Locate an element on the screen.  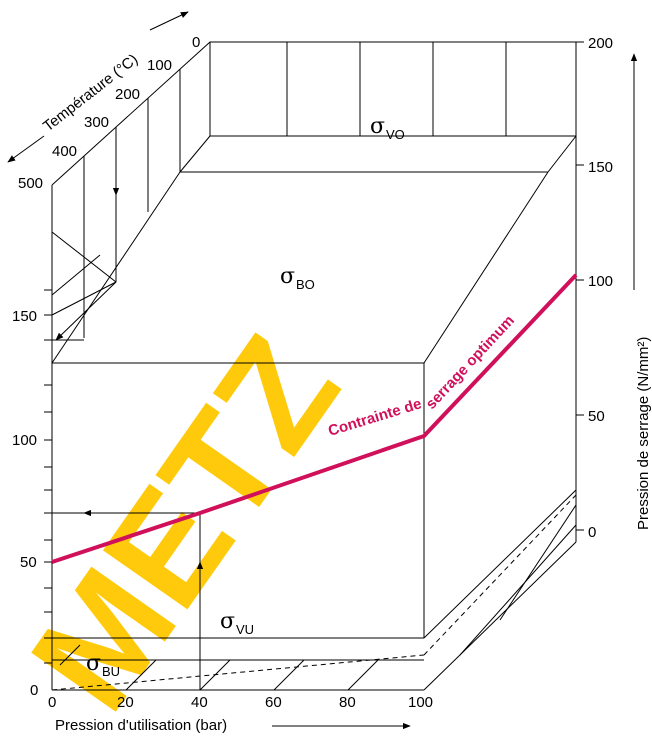
svg-text: 60 is located at coordinates (273, 702).